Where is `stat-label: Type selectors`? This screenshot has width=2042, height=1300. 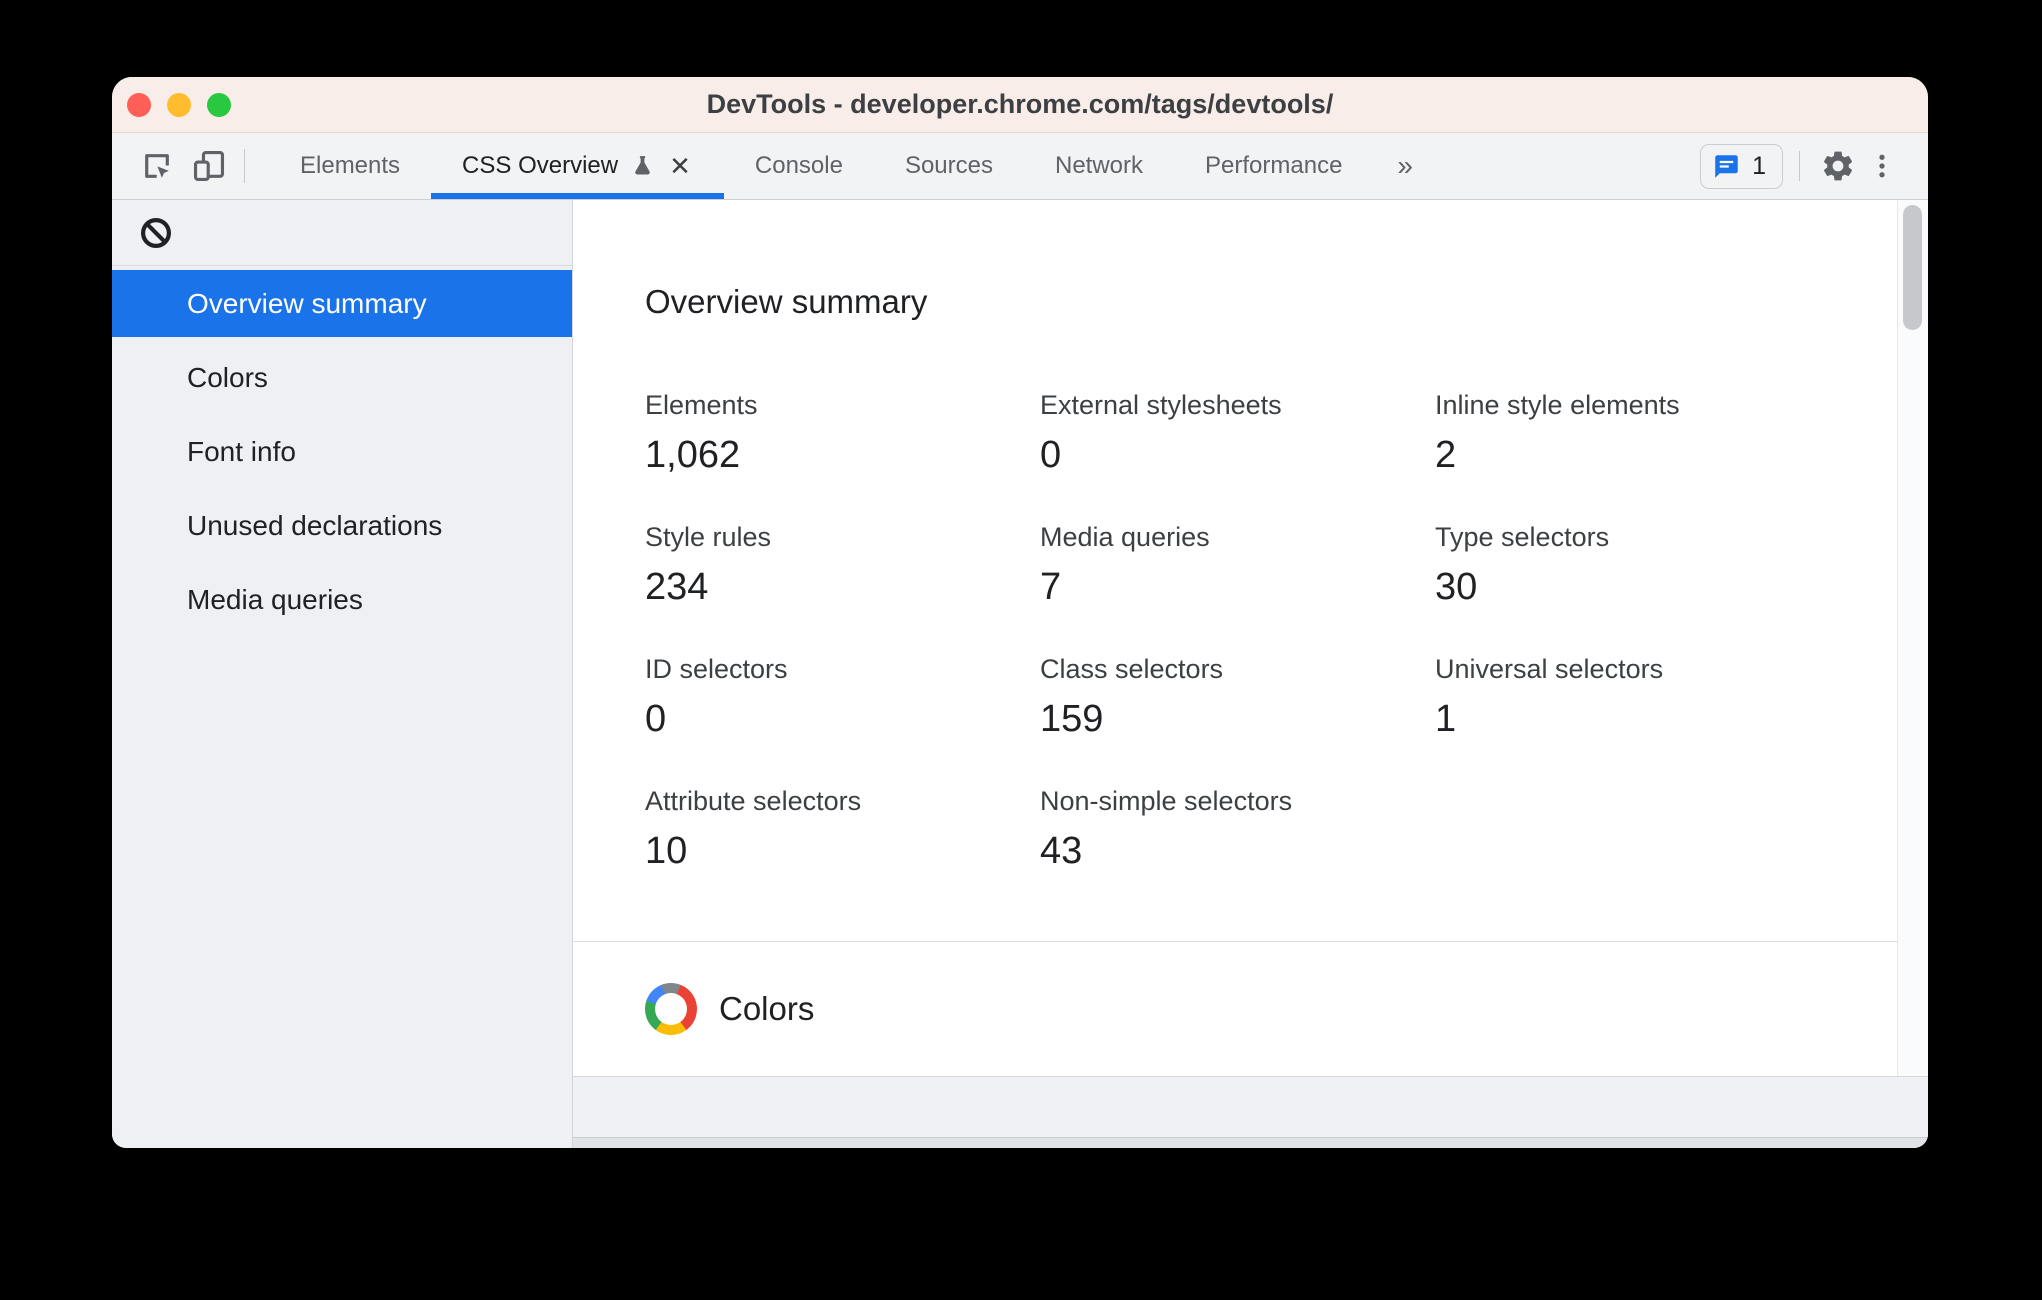 stat-label: Type selectors is located at coordinates (1522, 537).